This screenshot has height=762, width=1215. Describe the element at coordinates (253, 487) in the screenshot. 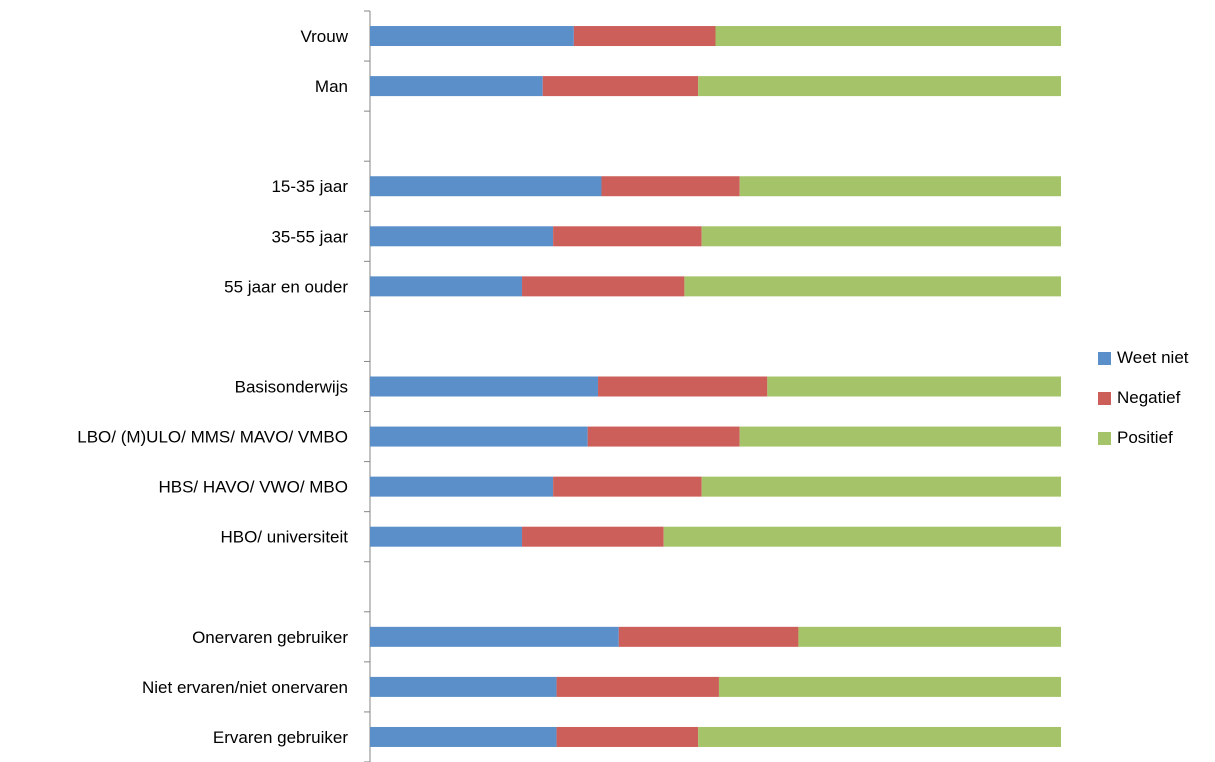

I see `category-label: HBS/ HAVO/ VWO/ MBO` at that location.